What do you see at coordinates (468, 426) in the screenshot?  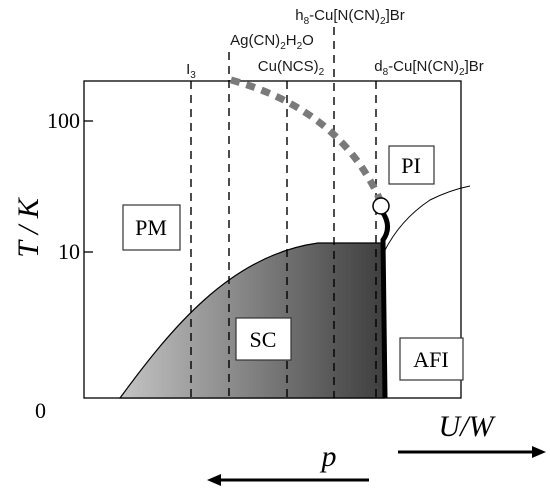 I see `uw-axis-title: U/W` at bounding box center [468, 426].